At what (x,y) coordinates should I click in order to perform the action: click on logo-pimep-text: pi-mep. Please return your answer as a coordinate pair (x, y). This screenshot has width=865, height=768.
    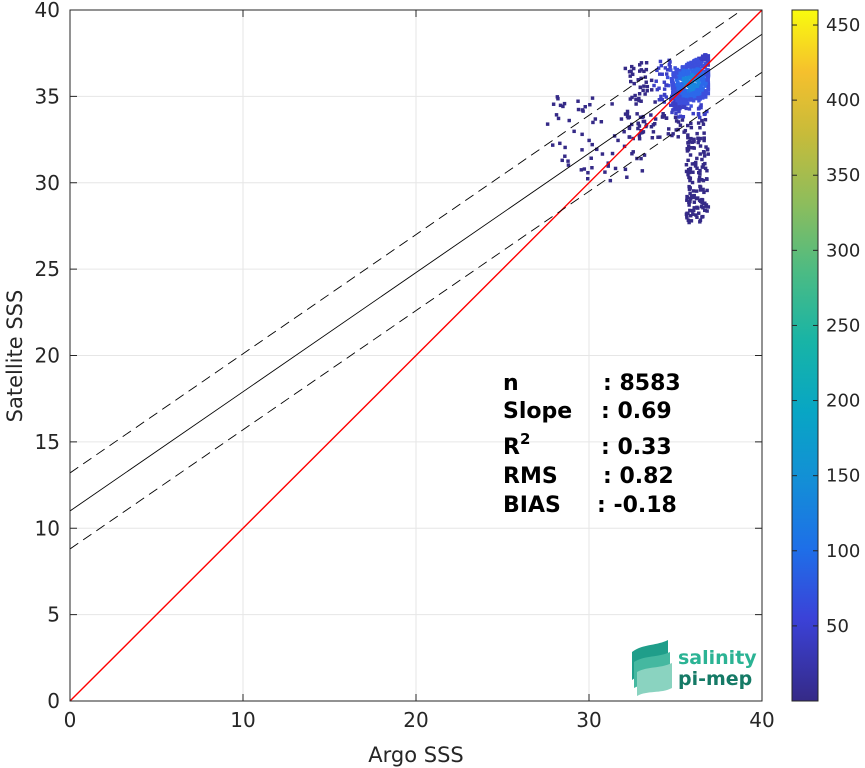
    Looking at the image, I should click on (715, 679).